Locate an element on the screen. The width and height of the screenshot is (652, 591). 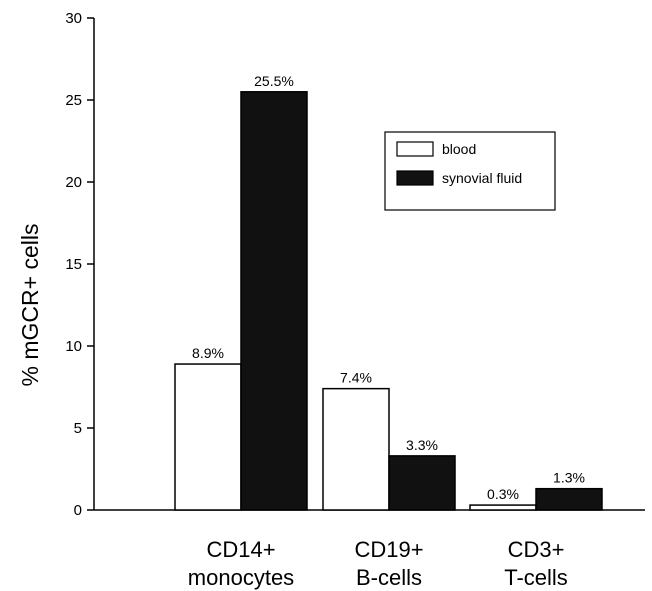
legend-label: synovial fluid is located at coordinates (482, 178).